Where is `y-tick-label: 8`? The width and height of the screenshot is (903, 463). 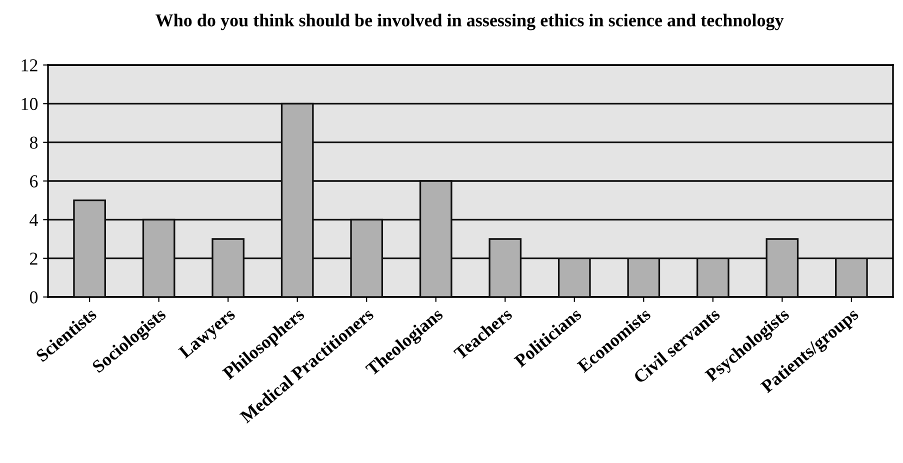
y-tick-label: 8 is located at coordinates (34, 142).